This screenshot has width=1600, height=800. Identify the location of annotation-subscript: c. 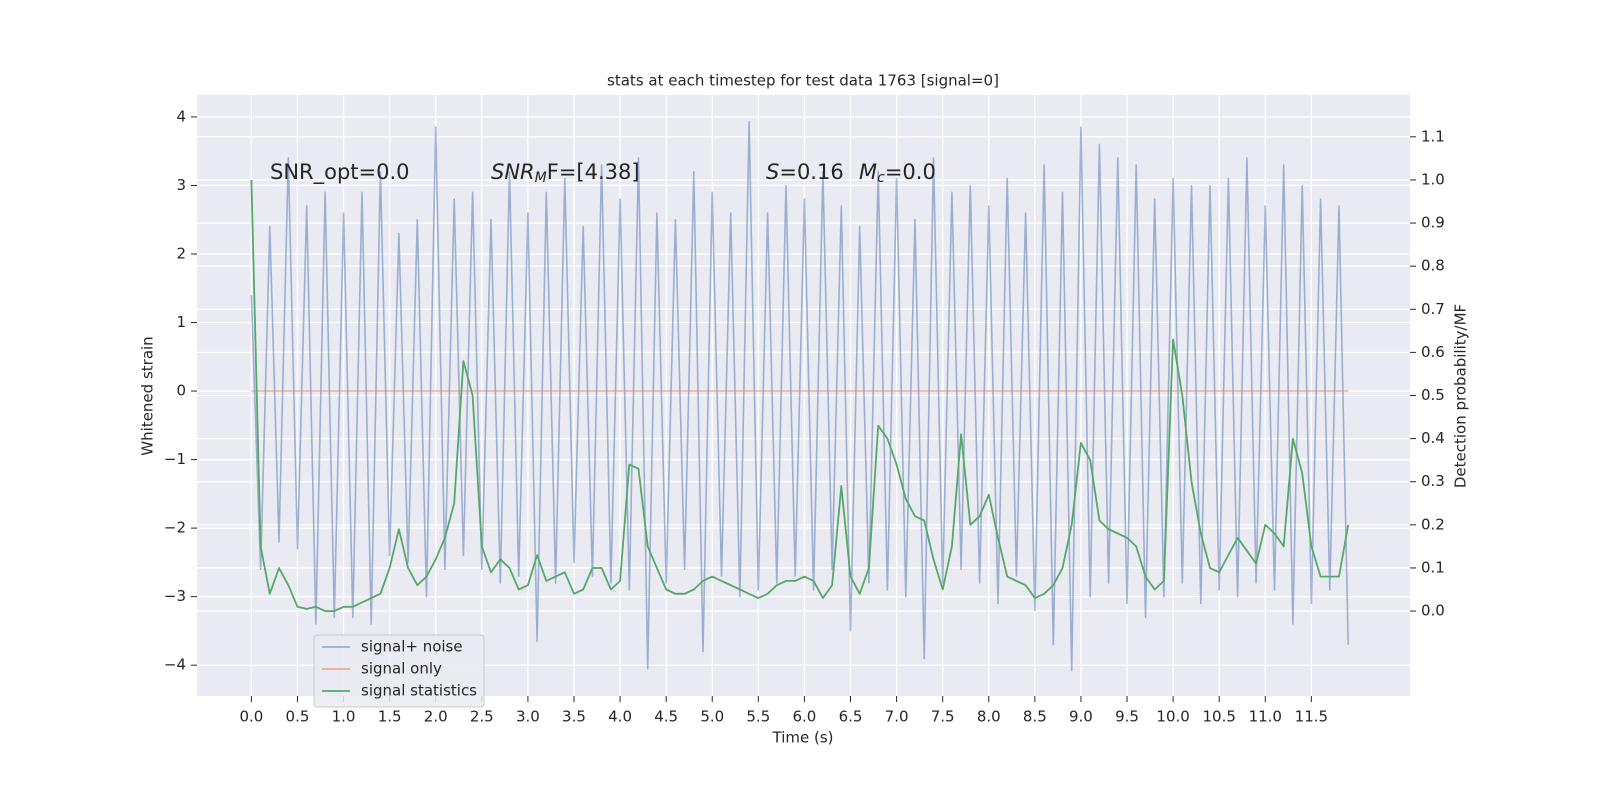
(881, 178).